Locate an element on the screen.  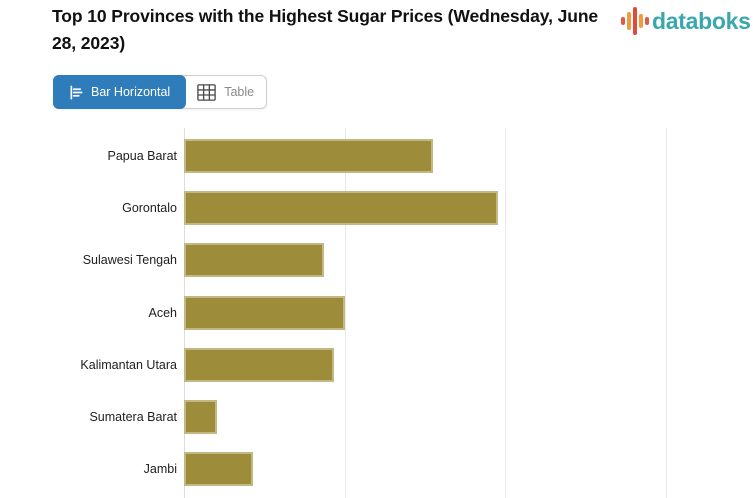
tab-label: Table is located at coordinates (239, 92).